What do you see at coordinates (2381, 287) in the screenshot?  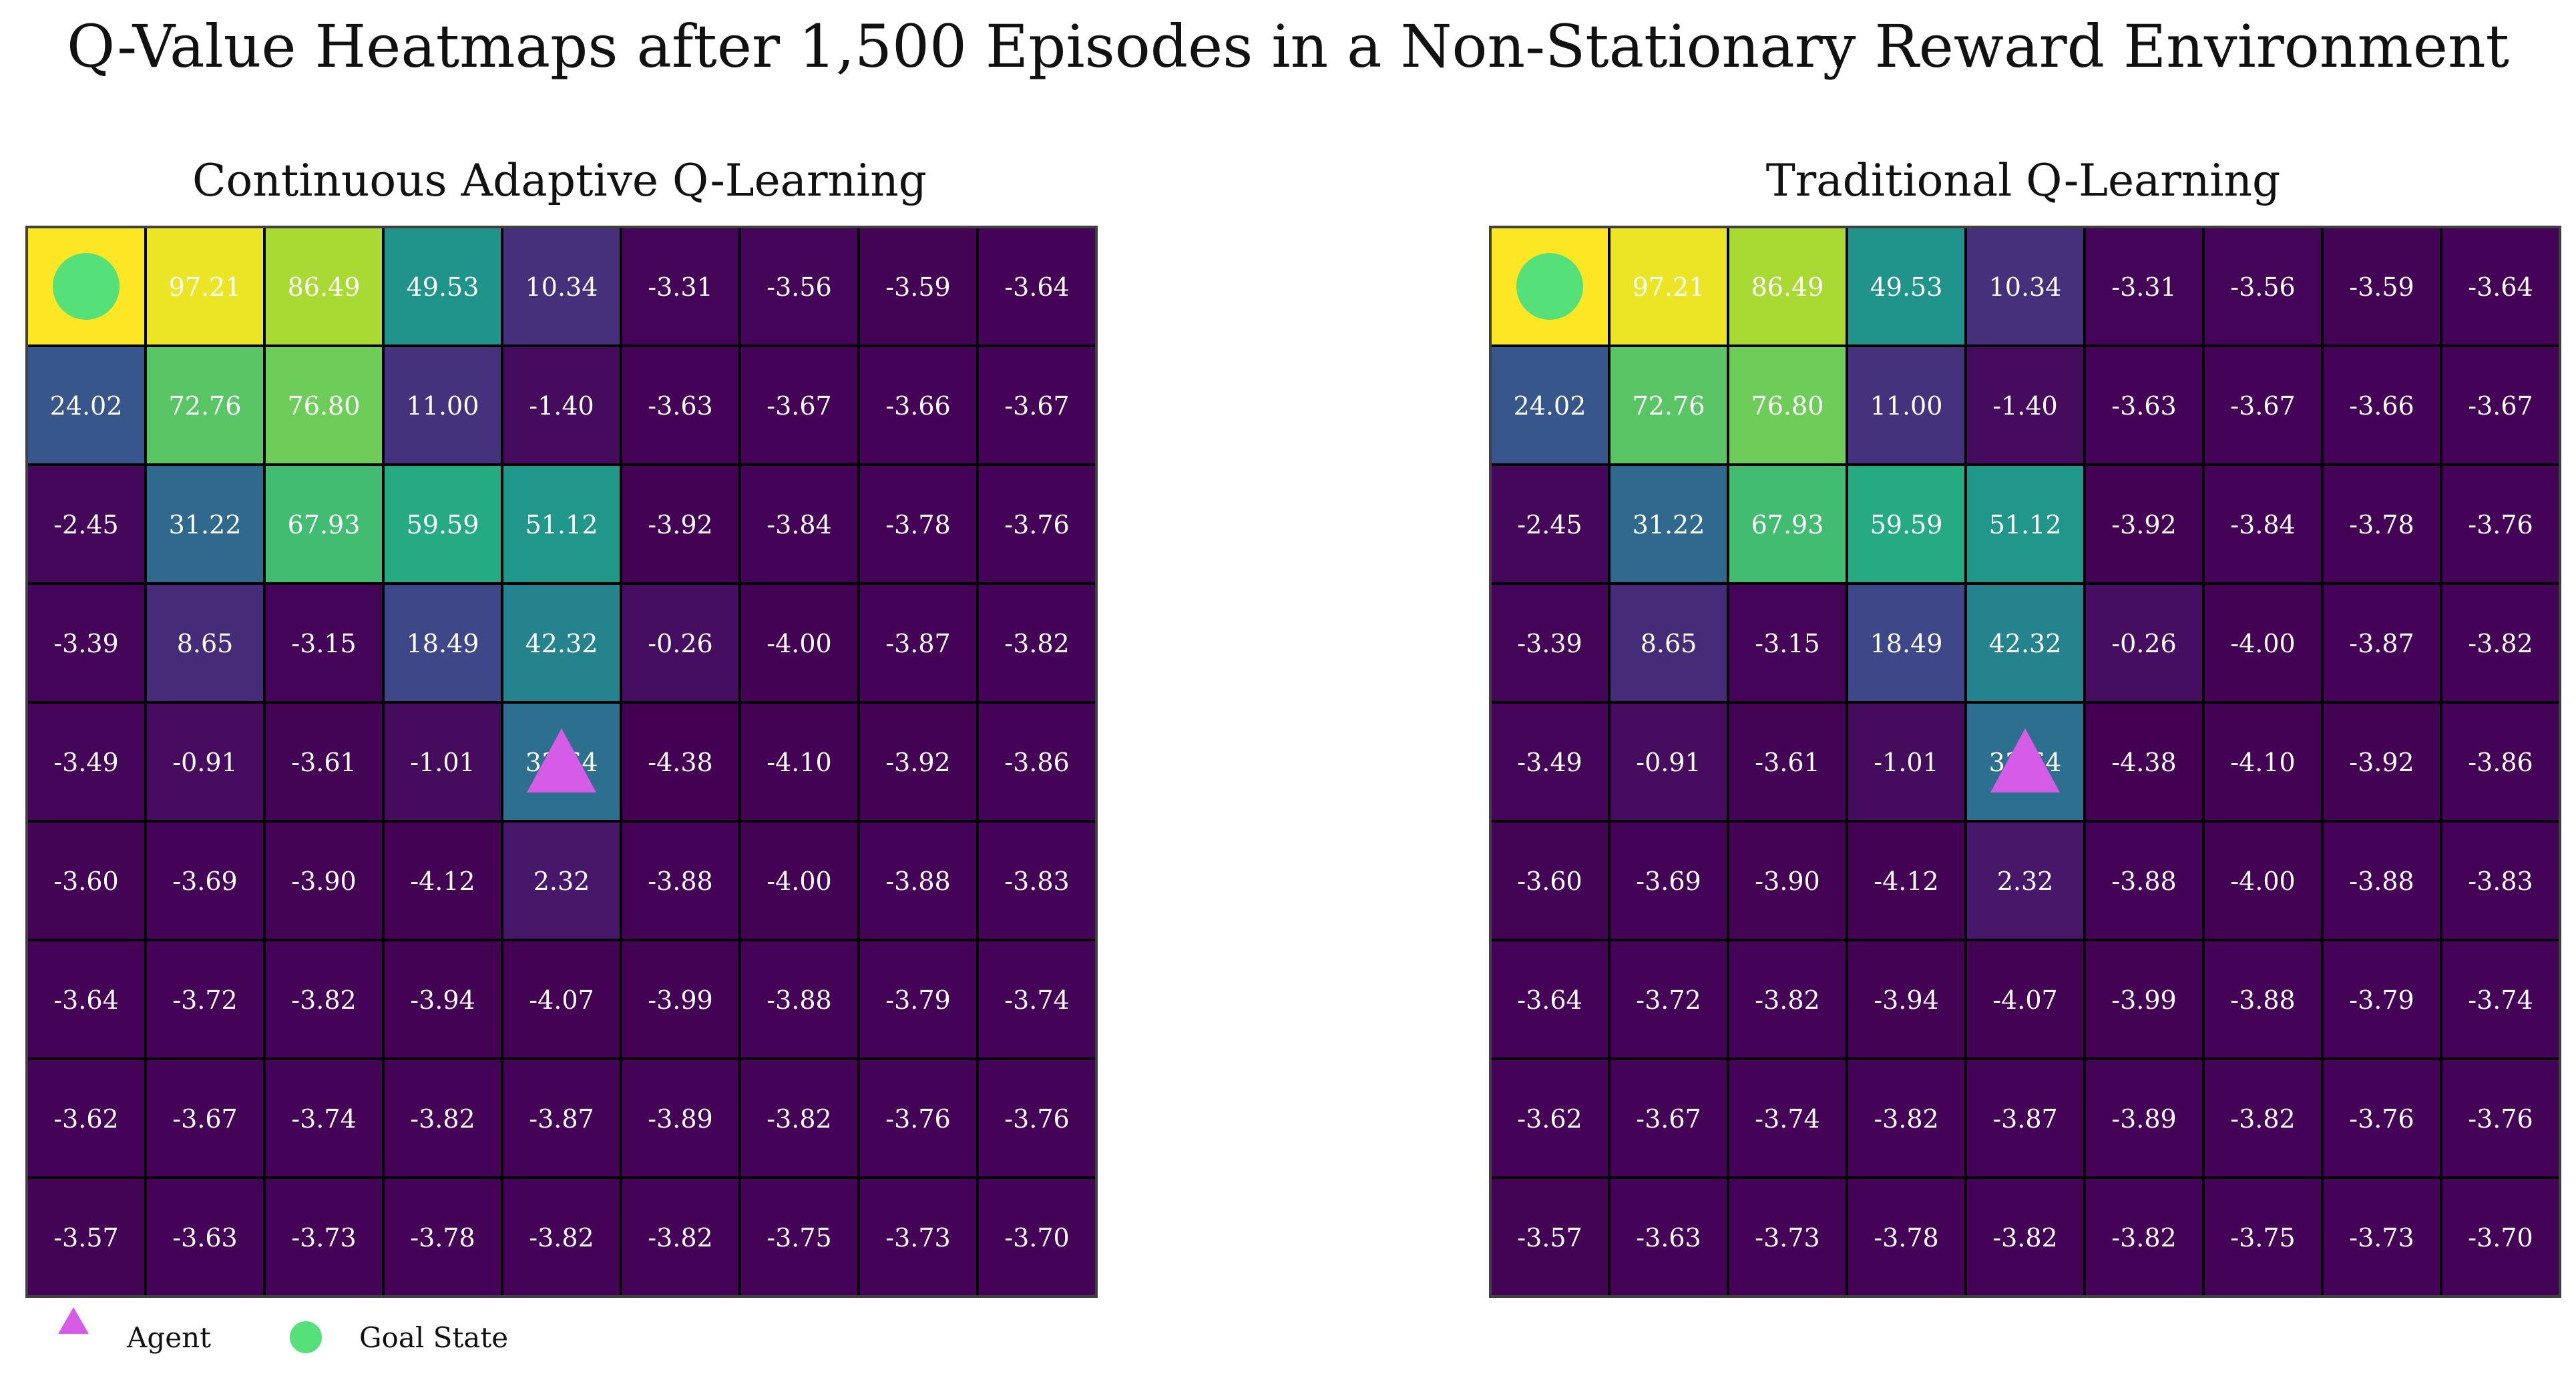 I see `cell-value-label: -3.59` at bounding box center [2381, 287].